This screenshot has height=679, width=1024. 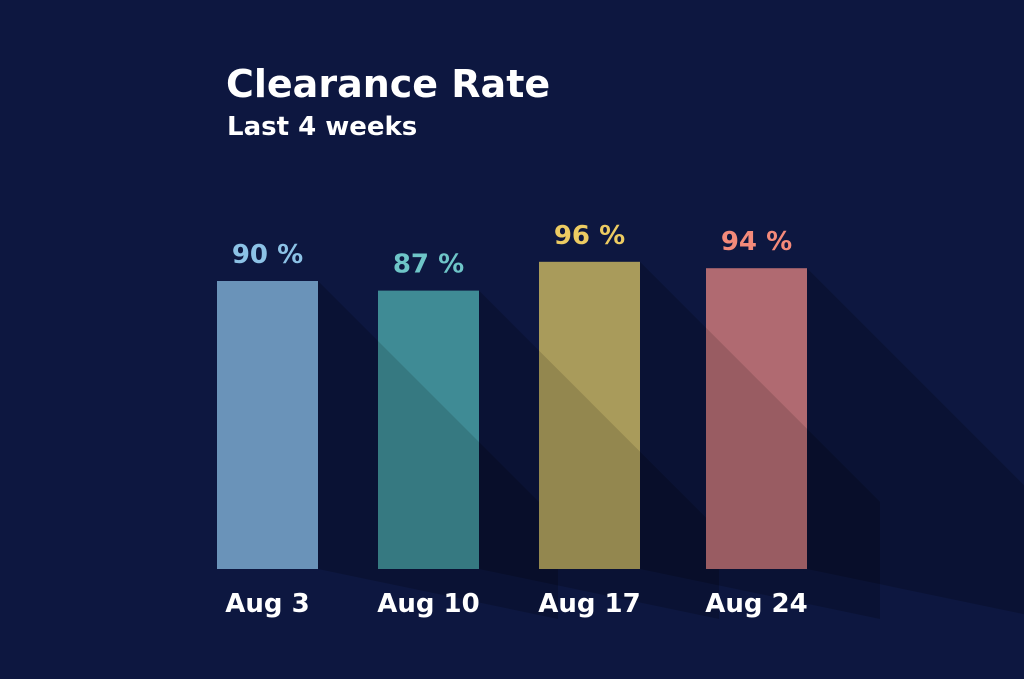 What do you see at coordinates (267, 255) in the screenshot?
I see `data-label: 90 %` at bounding box center [267, 255].